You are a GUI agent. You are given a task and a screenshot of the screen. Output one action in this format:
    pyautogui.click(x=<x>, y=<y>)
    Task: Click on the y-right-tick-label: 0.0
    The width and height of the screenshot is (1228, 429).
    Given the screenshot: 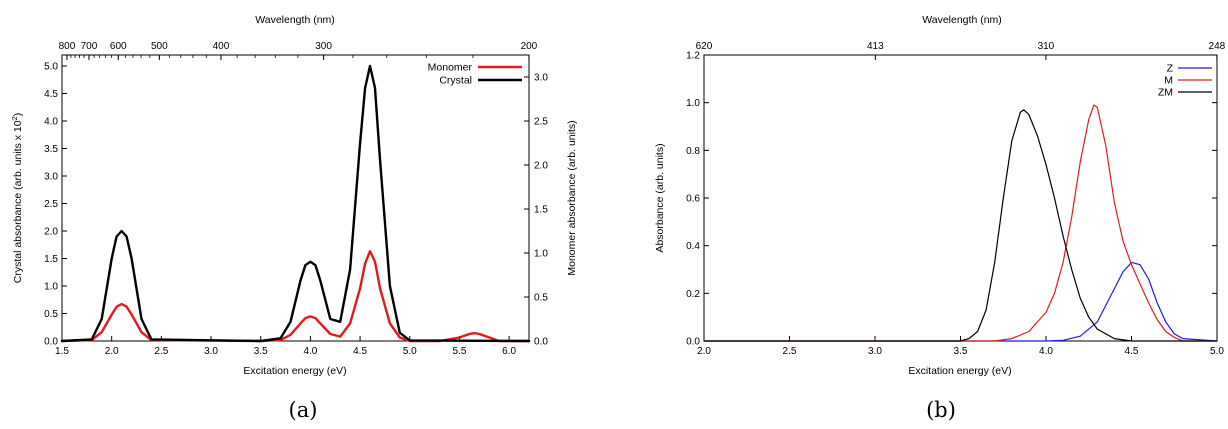 What is the action you would take?
    pyautogui.click(x=541, y=342)
    